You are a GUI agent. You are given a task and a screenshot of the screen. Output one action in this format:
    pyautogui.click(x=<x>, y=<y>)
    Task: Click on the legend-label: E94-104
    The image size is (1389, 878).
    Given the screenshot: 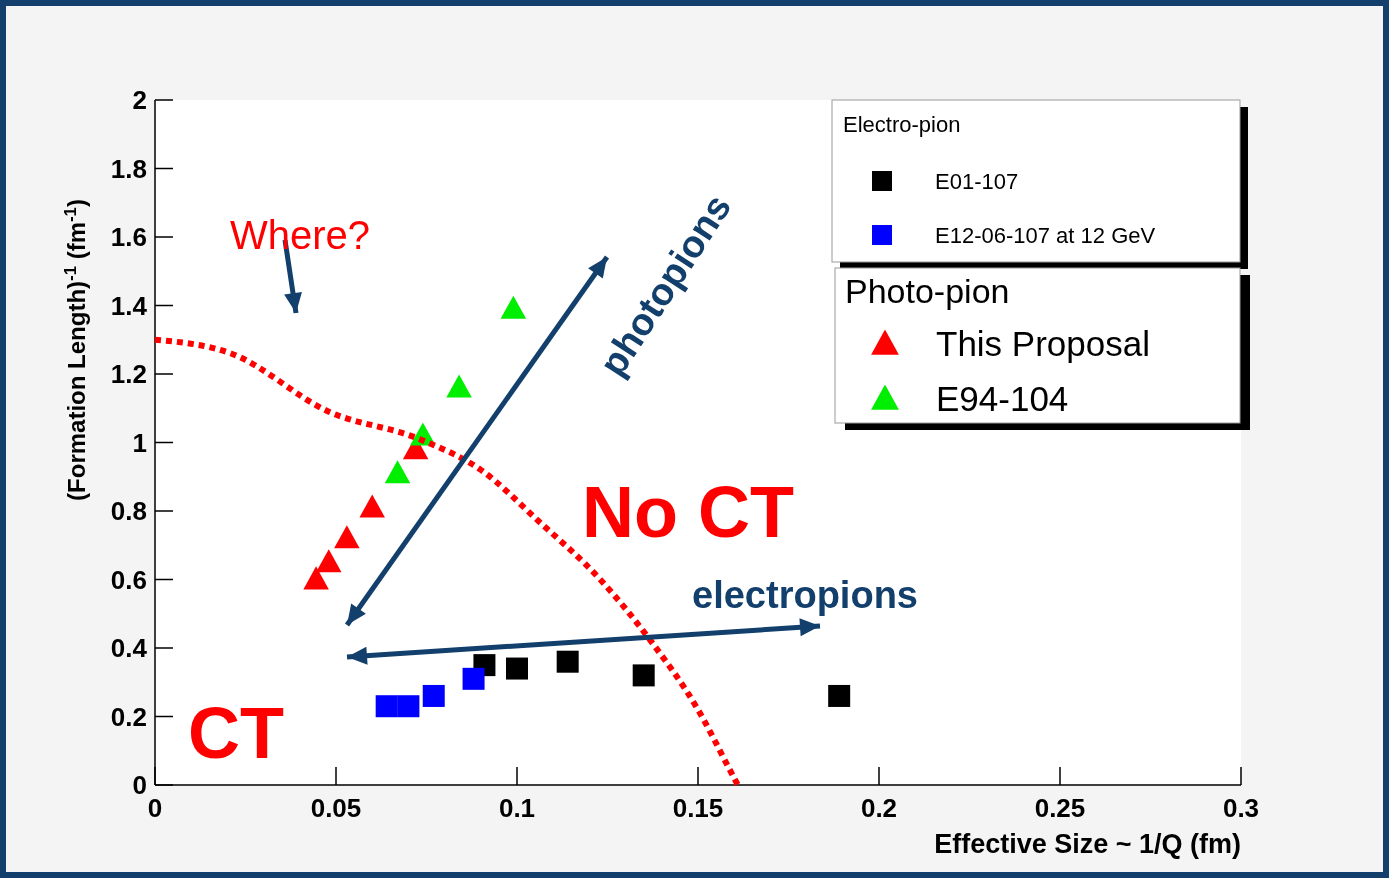 What is the action you would take?
    pyautogui.click(x=1002, y=399)
    